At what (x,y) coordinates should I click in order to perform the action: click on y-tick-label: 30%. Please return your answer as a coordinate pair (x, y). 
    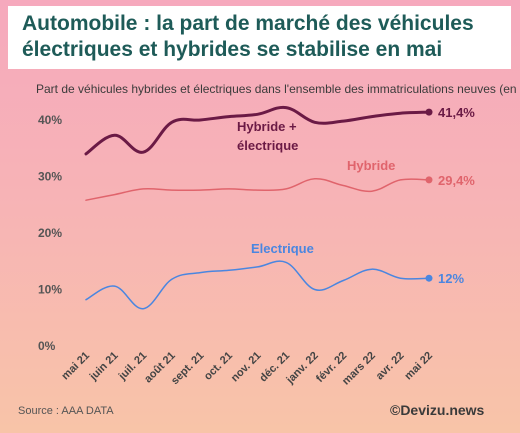
    Looking at the image, I should click on (50, 177).